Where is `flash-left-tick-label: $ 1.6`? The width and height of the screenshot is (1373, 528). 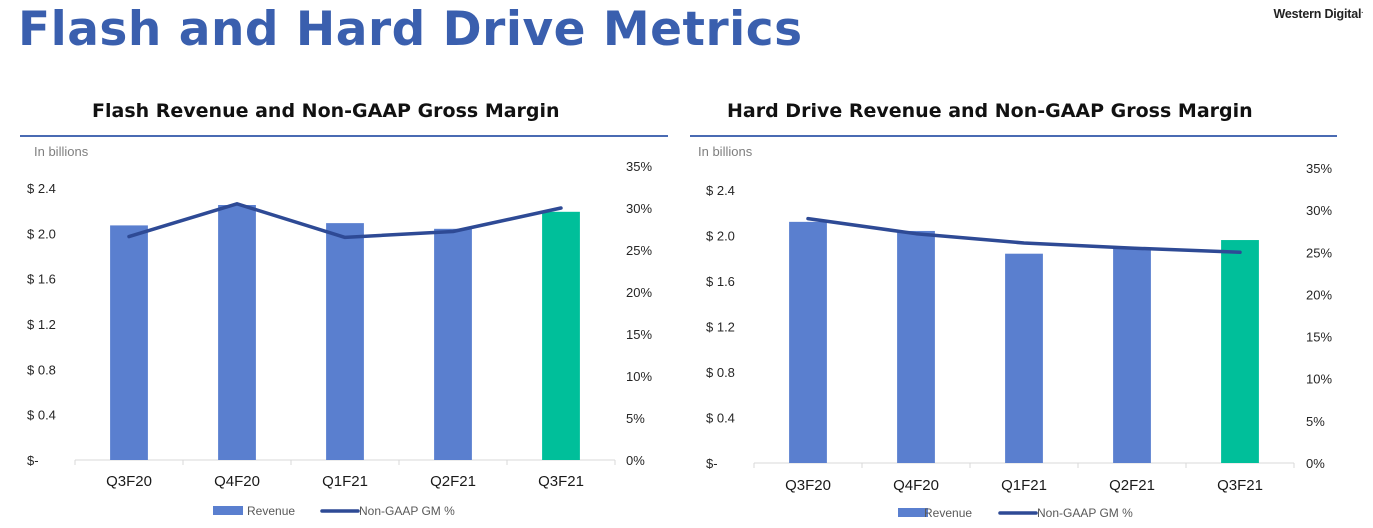 flash-left-tick-label: $ 1.6 is located at coordinates (41, 279).